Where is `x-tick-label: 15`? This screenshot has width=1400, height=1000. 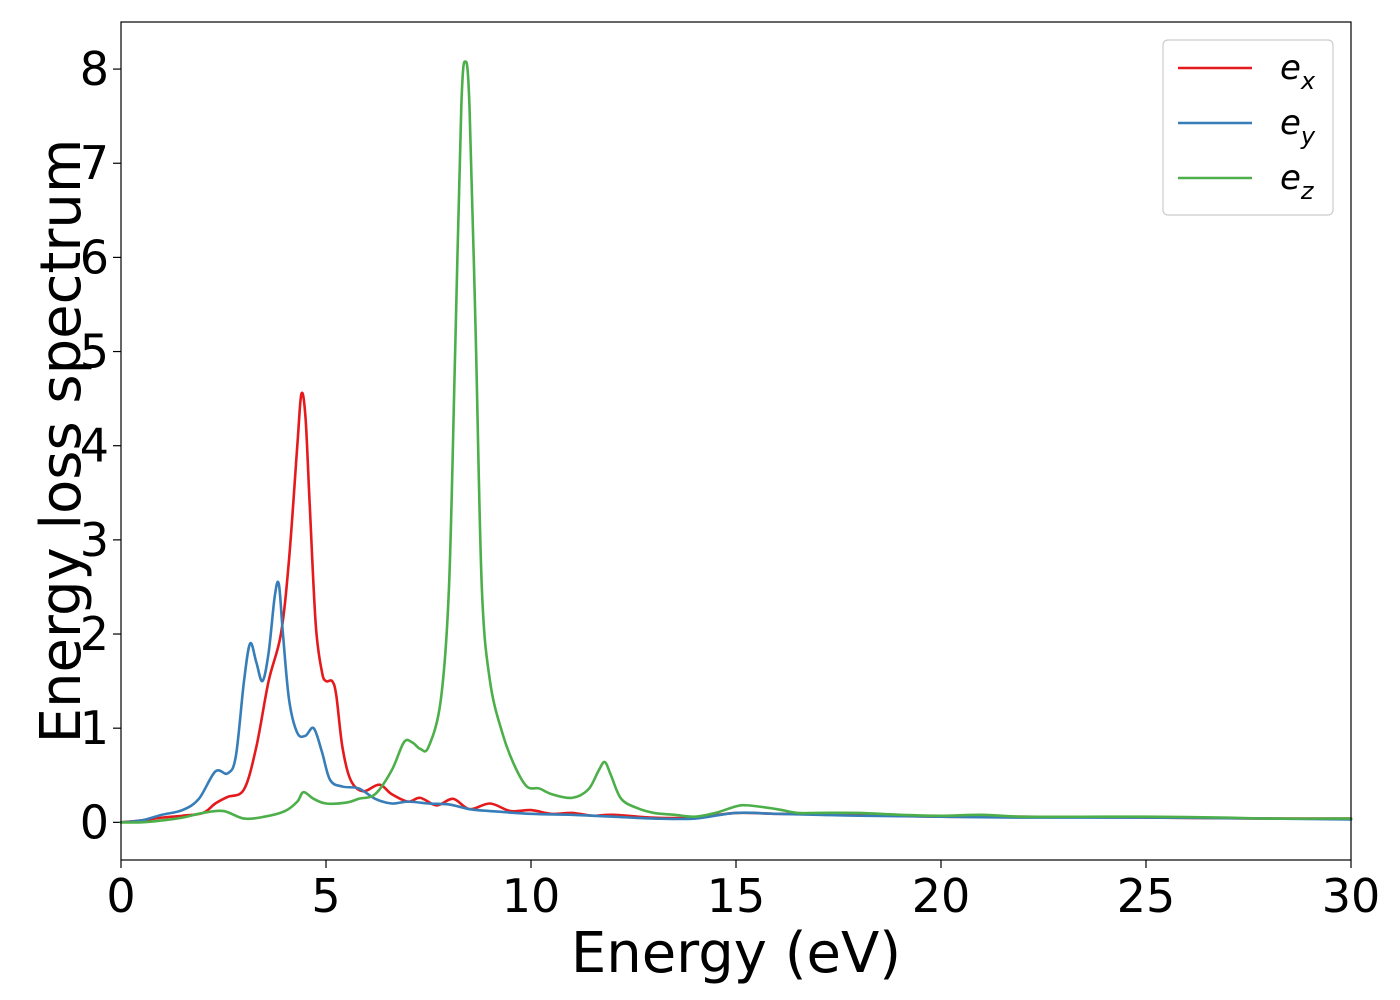
x-tick-label: 15 is located at coordinates (736, 896).